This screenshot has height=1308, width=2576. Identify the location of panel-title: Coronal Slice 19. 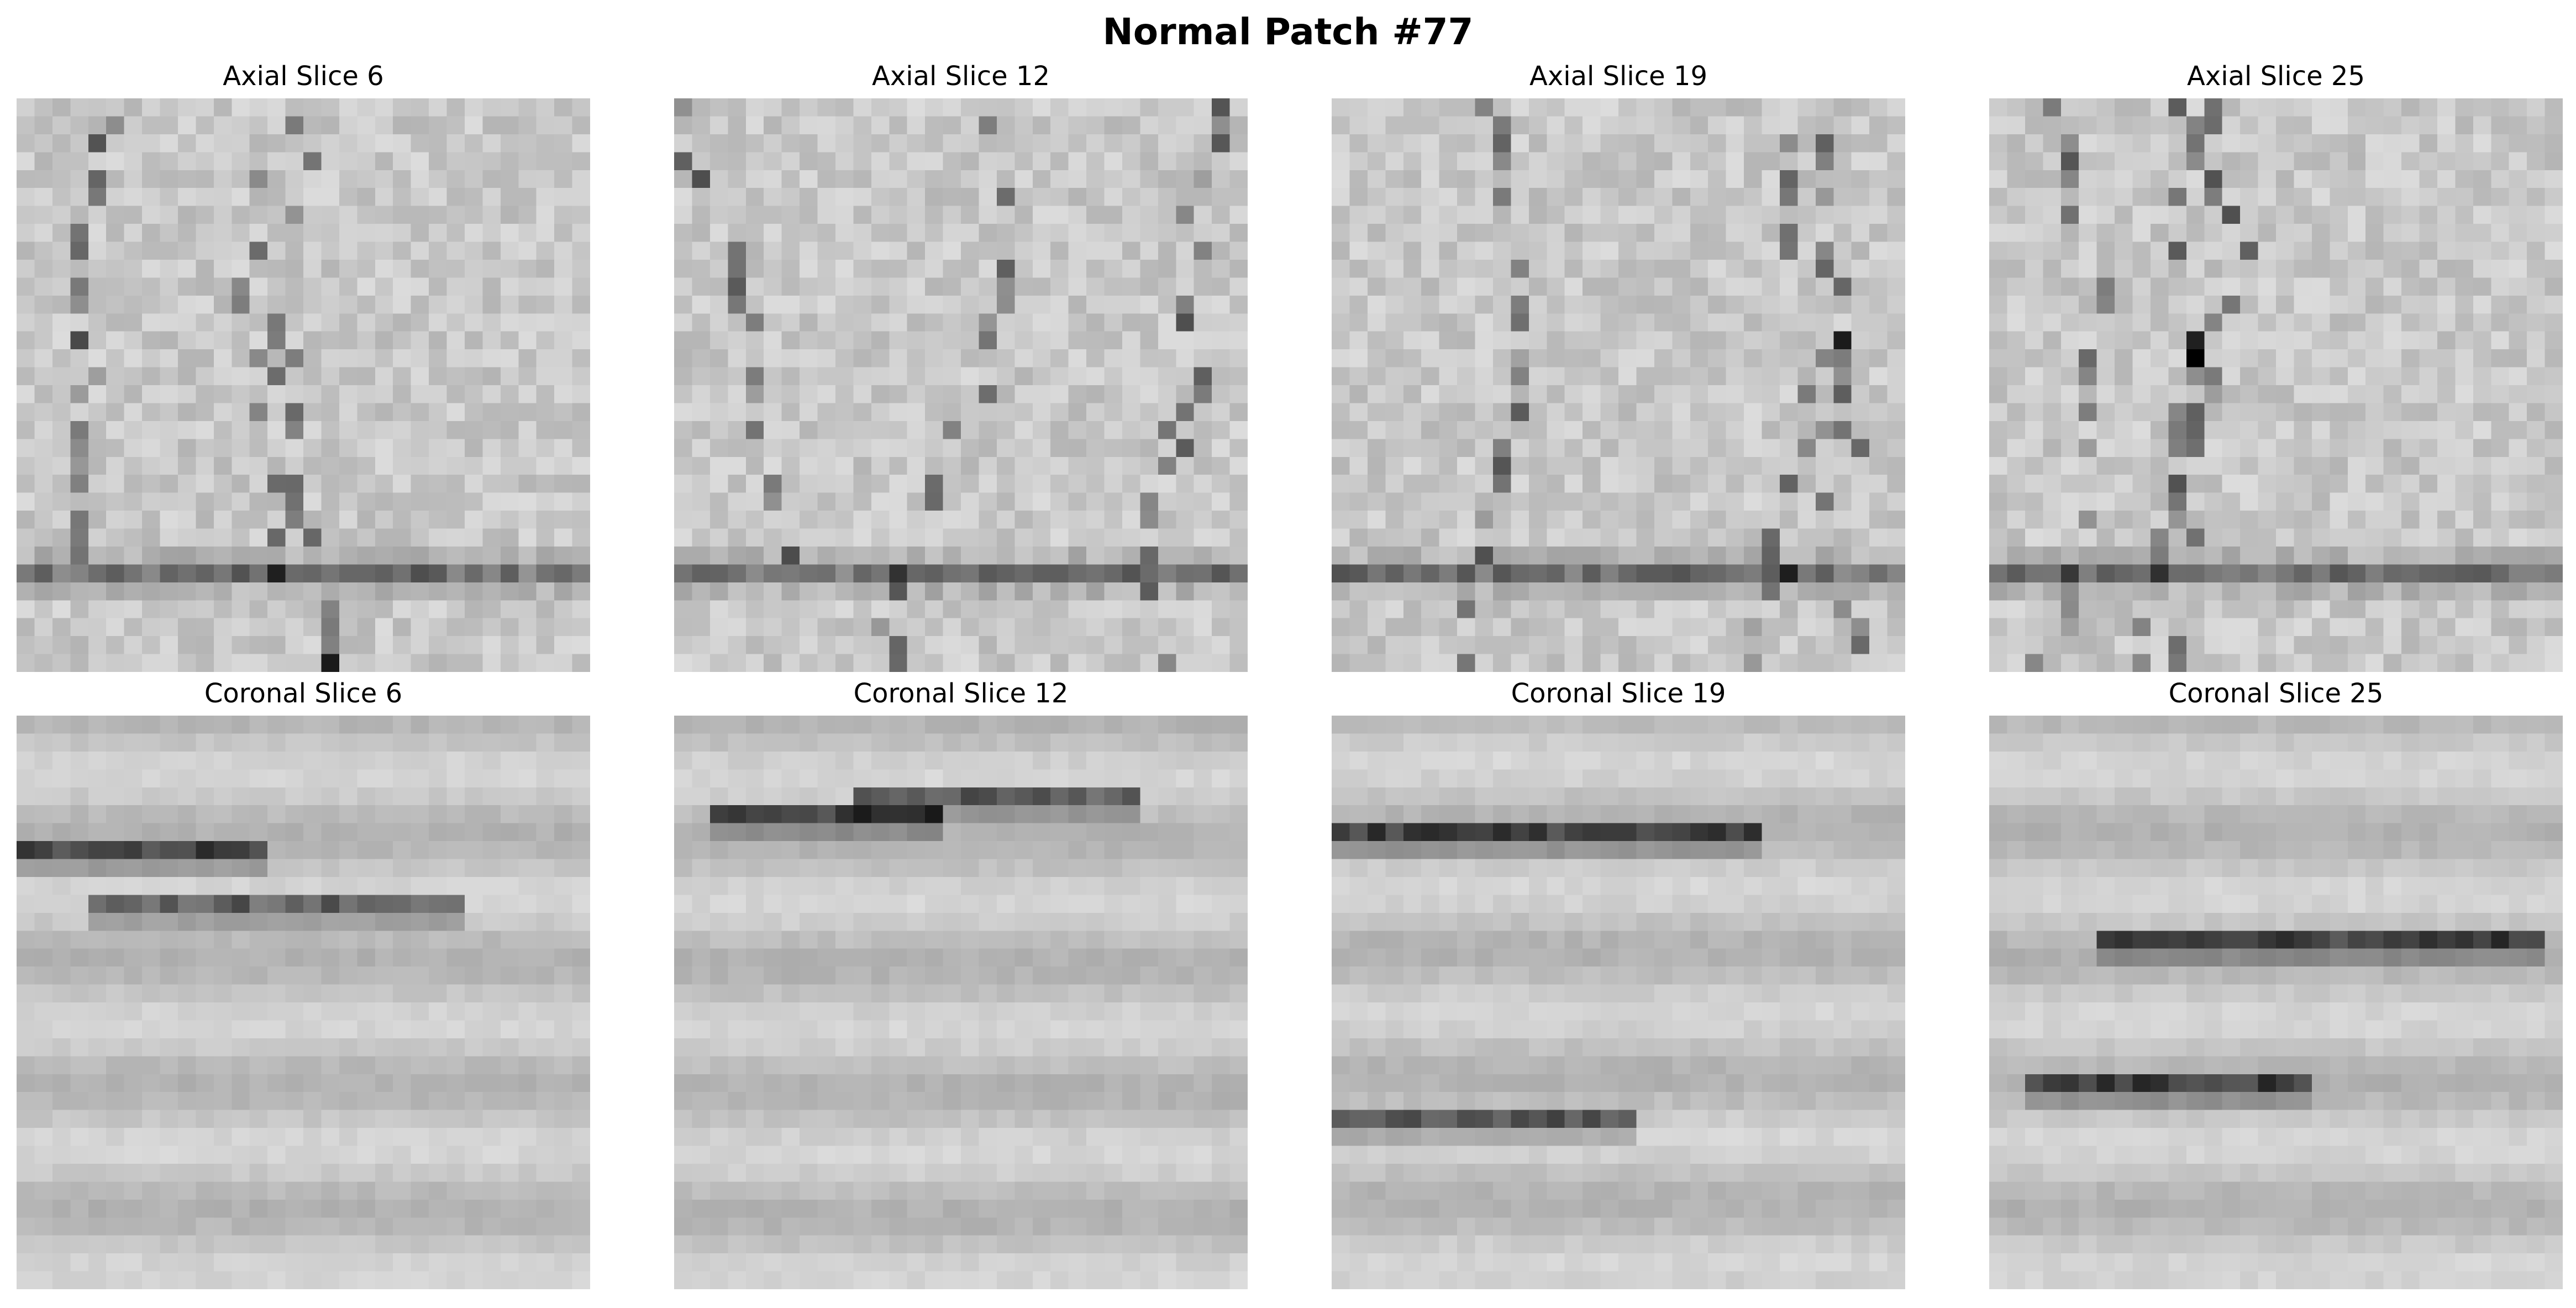
(1618, 693).